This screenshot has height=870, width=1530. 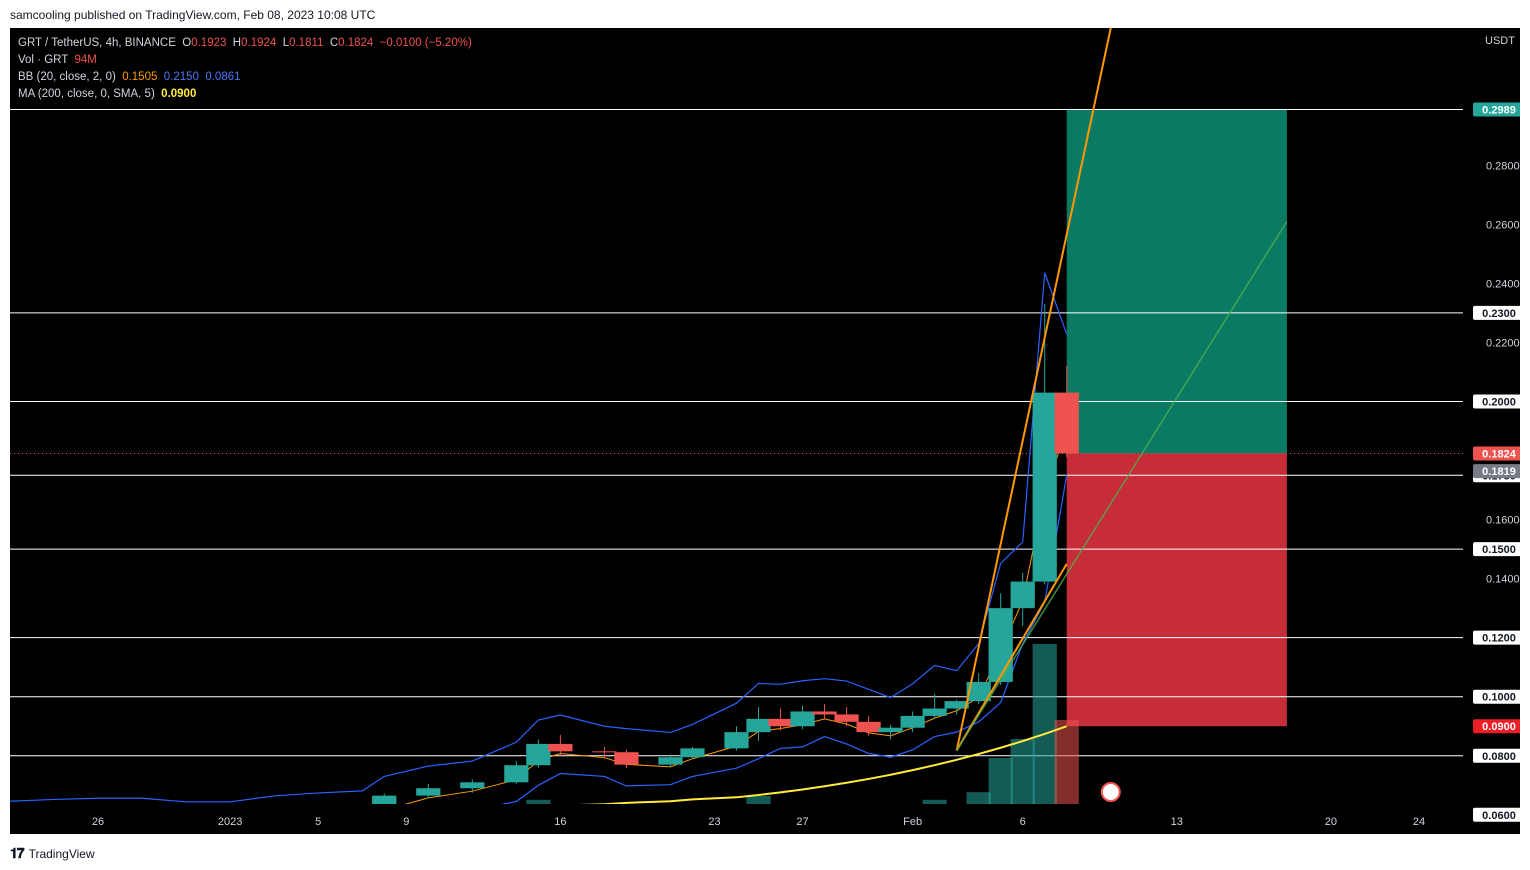 What do you see at coordinates (425, 43) in the screenshot?
I see `change-value: −0.0100 (−5.20%)` at bounding box center [425, 43].